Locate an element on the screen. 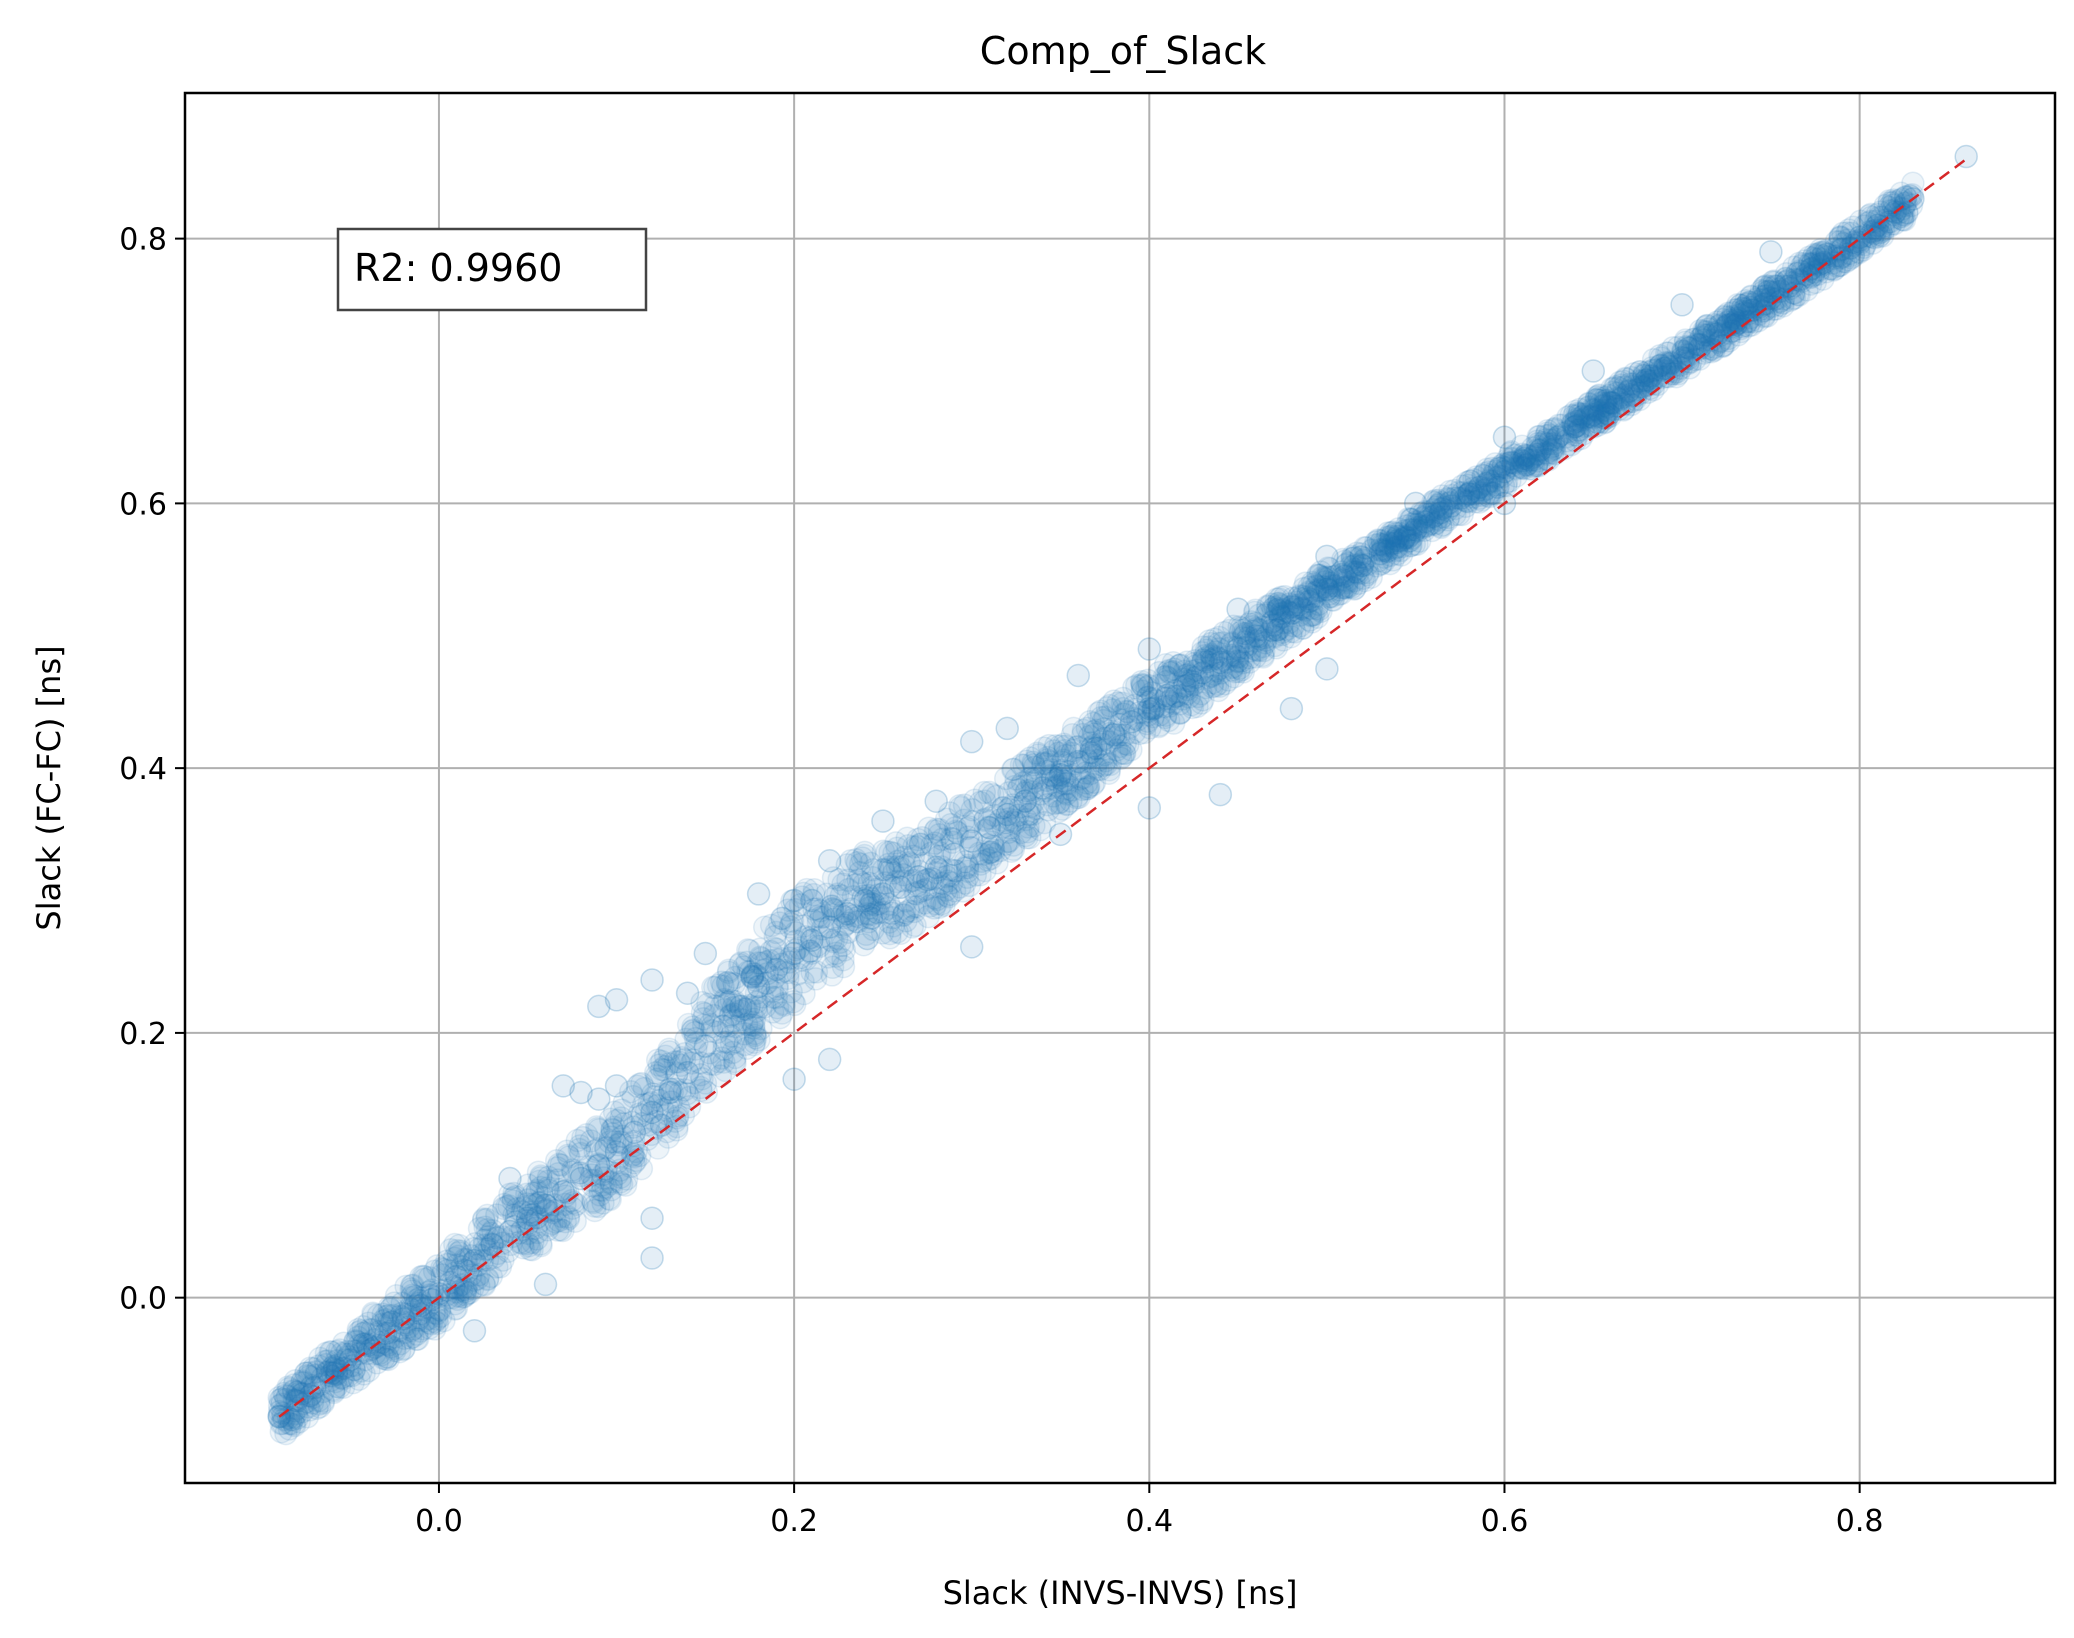 Image resolution: width=2074 pixels, height=1638 pixels. y-tick-label: 0.4 is located at coordinates (143, 769).